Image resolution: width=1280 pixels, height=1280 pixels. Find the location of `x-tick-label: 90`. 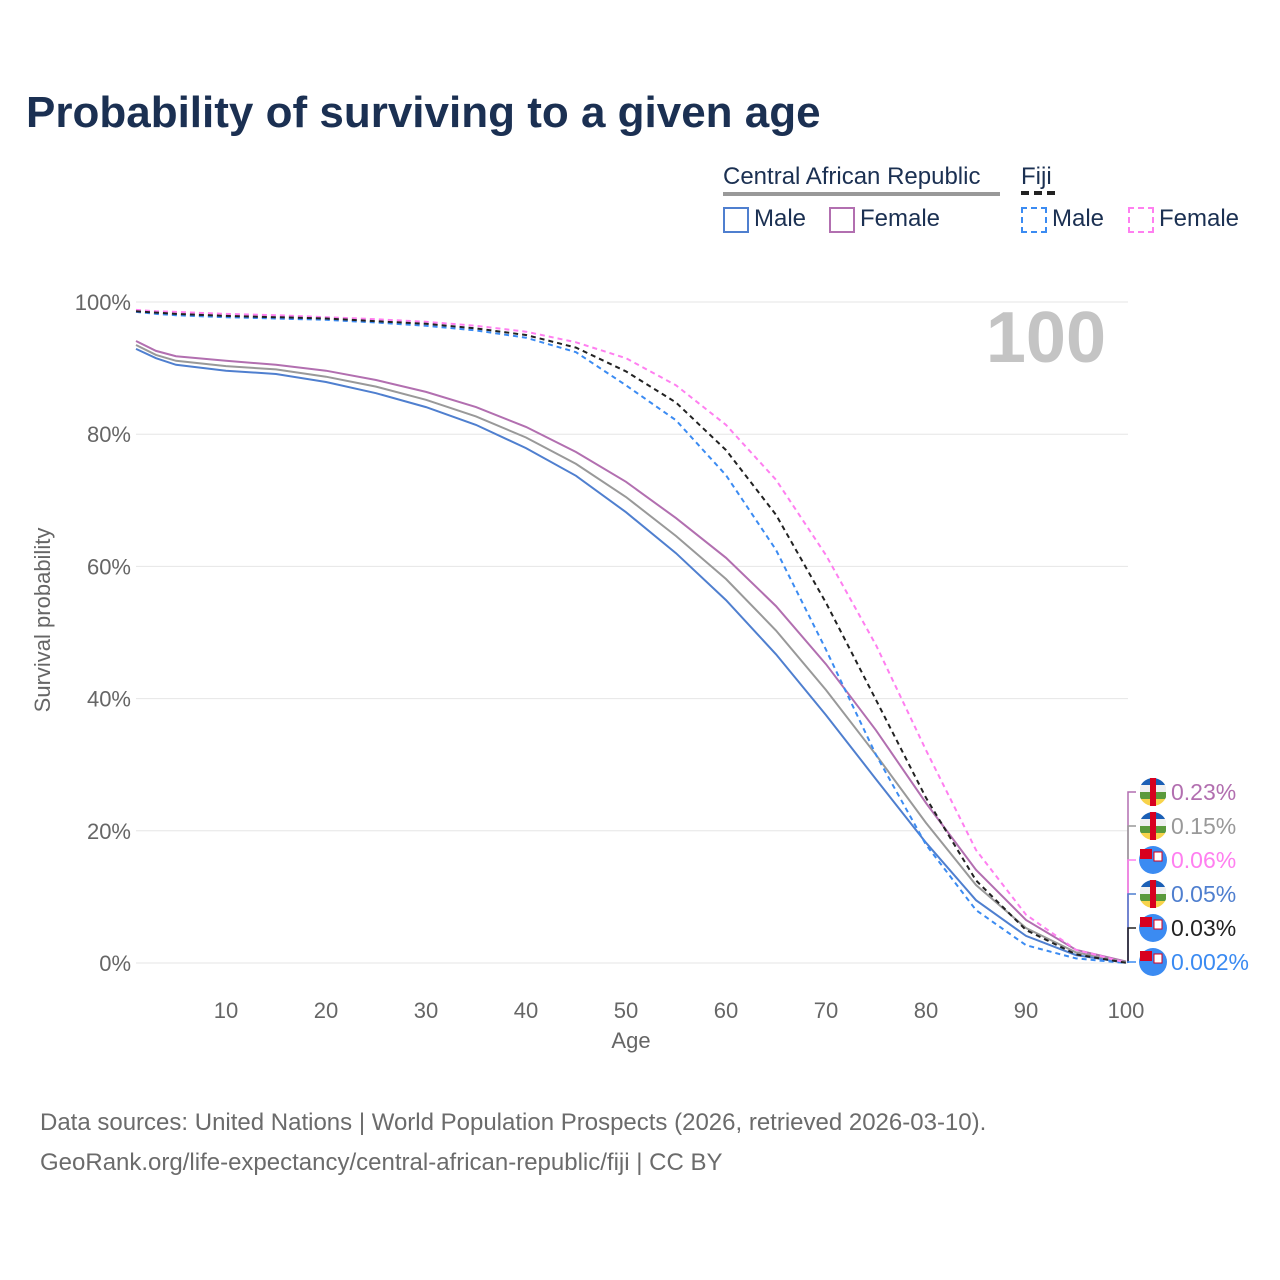

x-tick-label: 90 is located at coordinates (1026, 1010).